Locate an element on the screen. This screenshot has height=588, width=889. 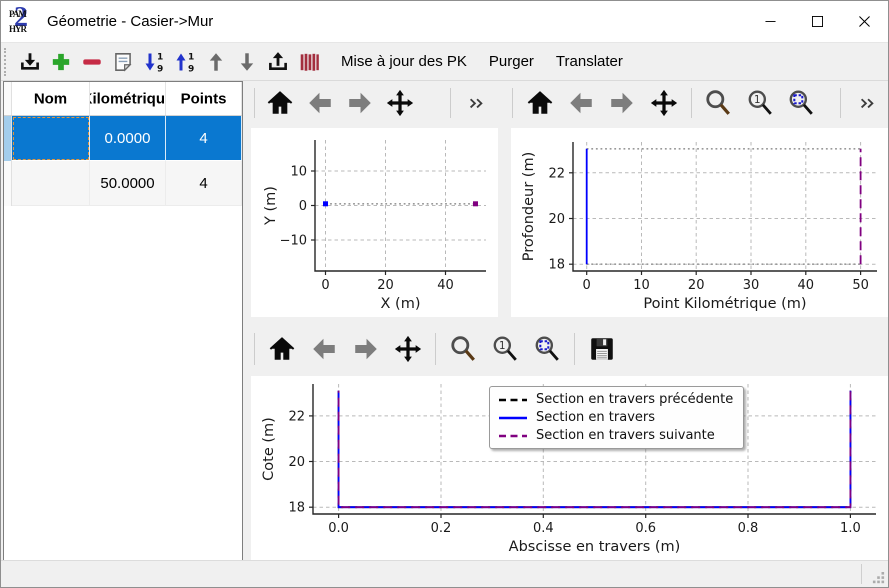
plan-chart: 0 20 40 −10 0 10 X (m) Y (m) is located at coordinates (374, 222).